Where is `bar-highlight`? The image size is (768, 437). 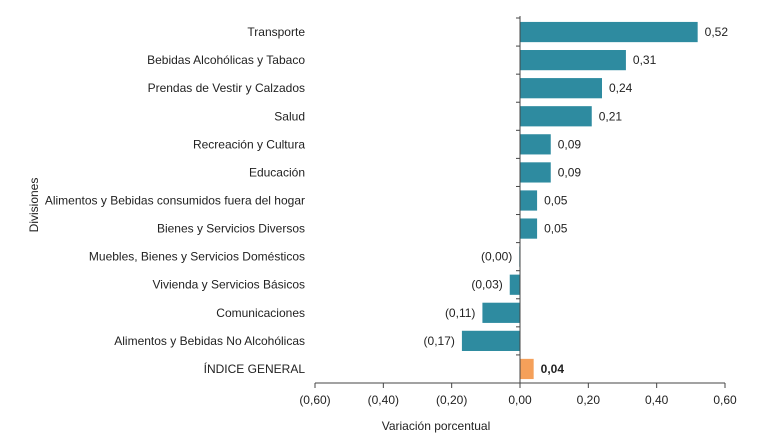
bar-highlight is located at coordinates (527, 369).